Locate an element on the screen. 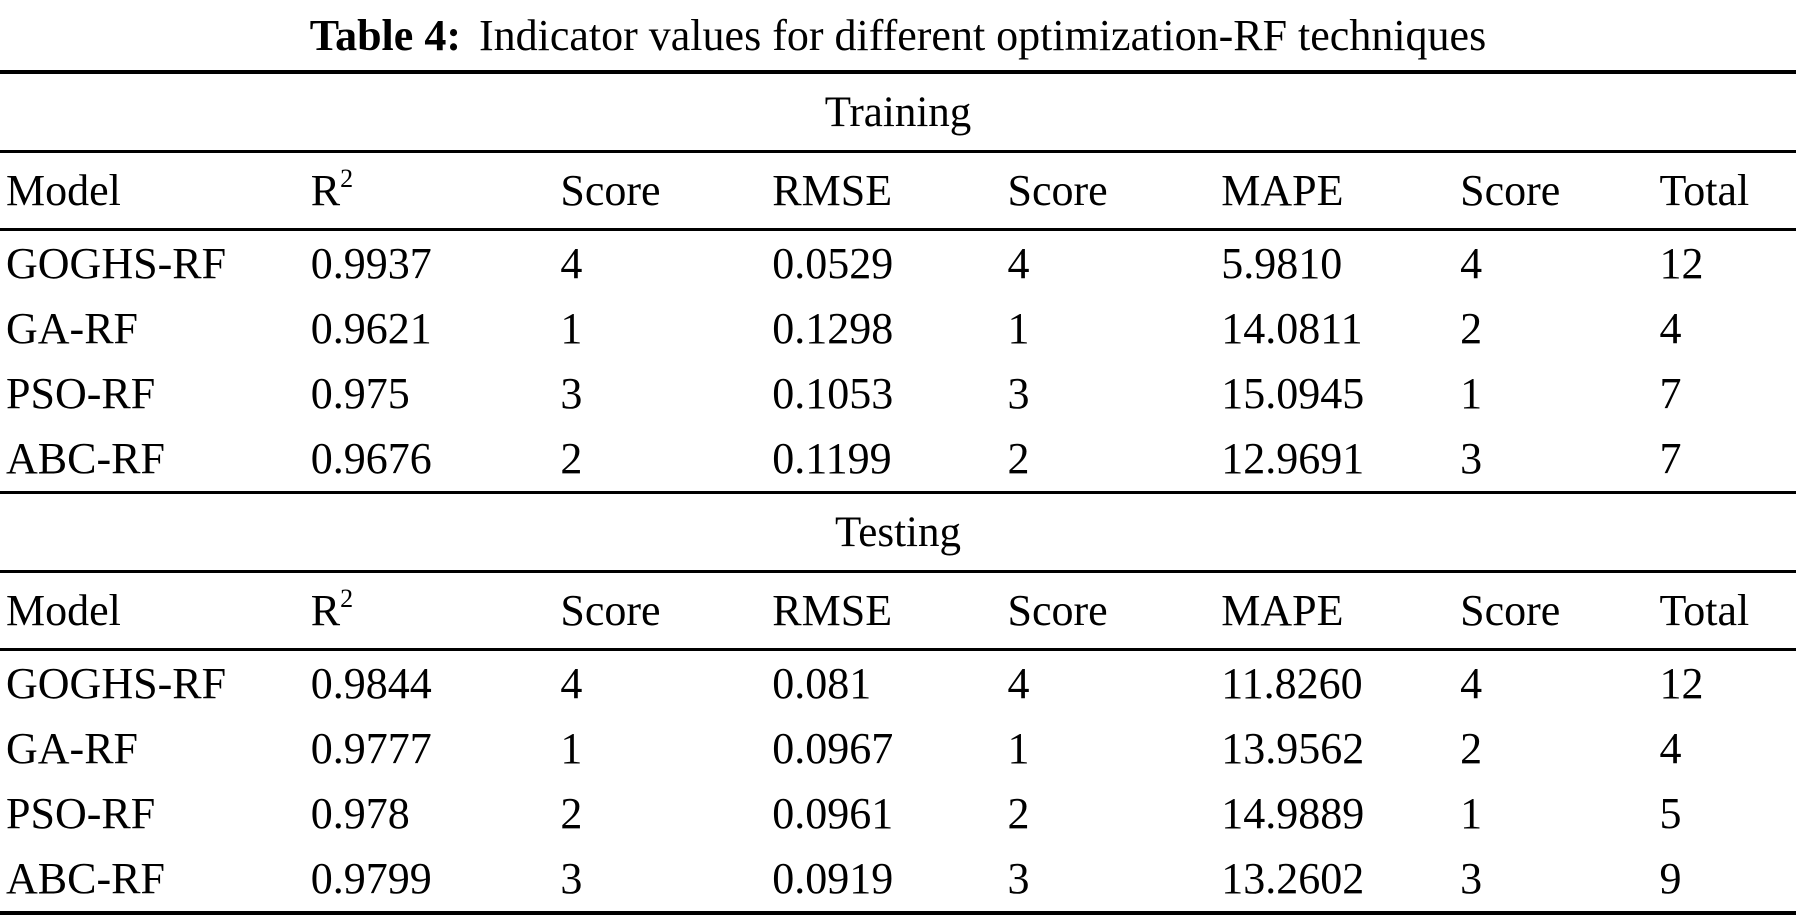  cell-rmse: 0.0967 is located at coordinates (833, 748).